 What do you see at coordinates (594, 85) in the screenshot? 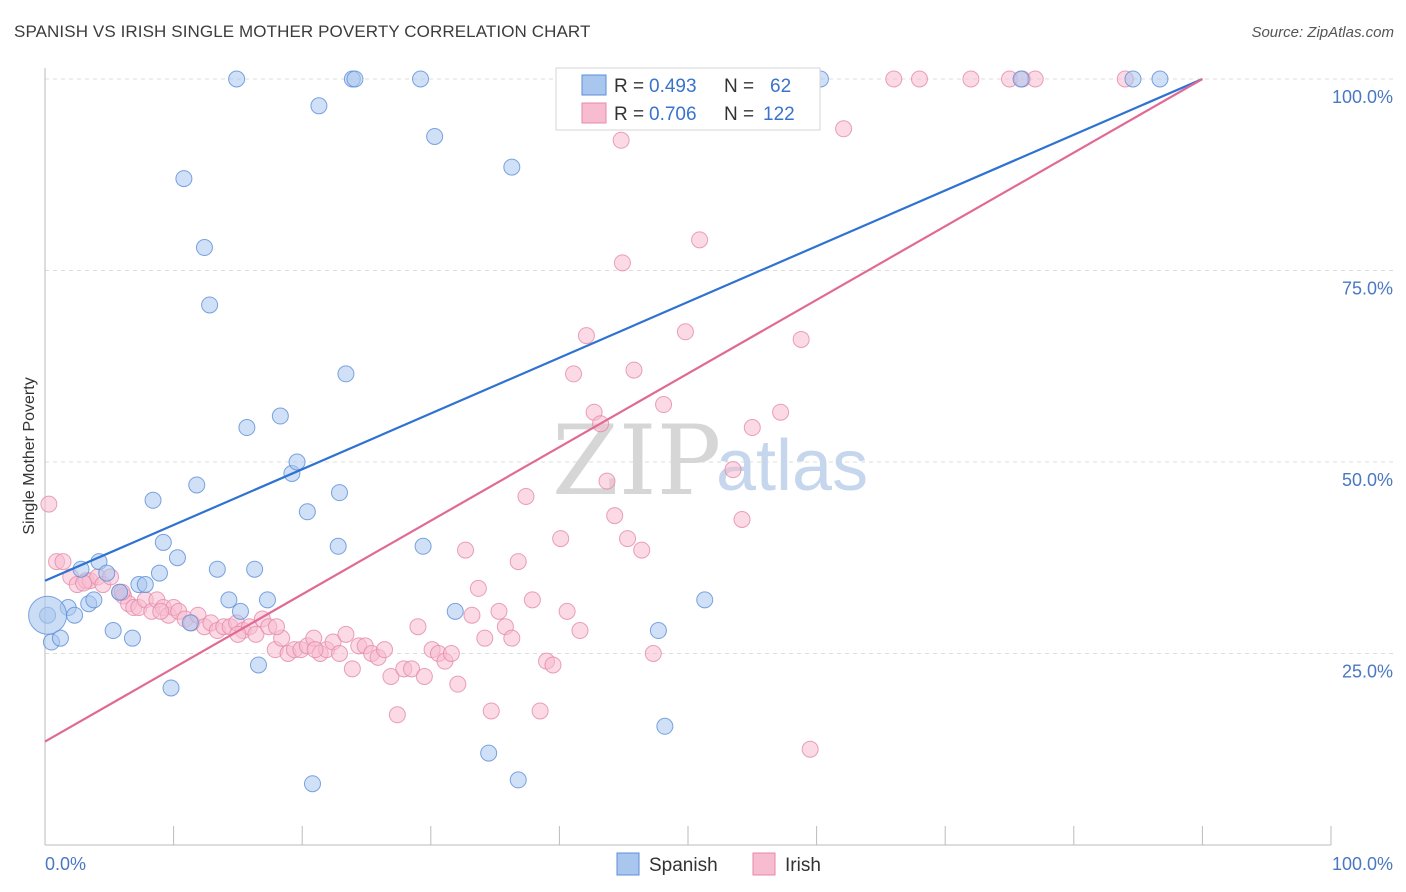
I see `legend-swatch-spanish` at bounding box center [594, 85].